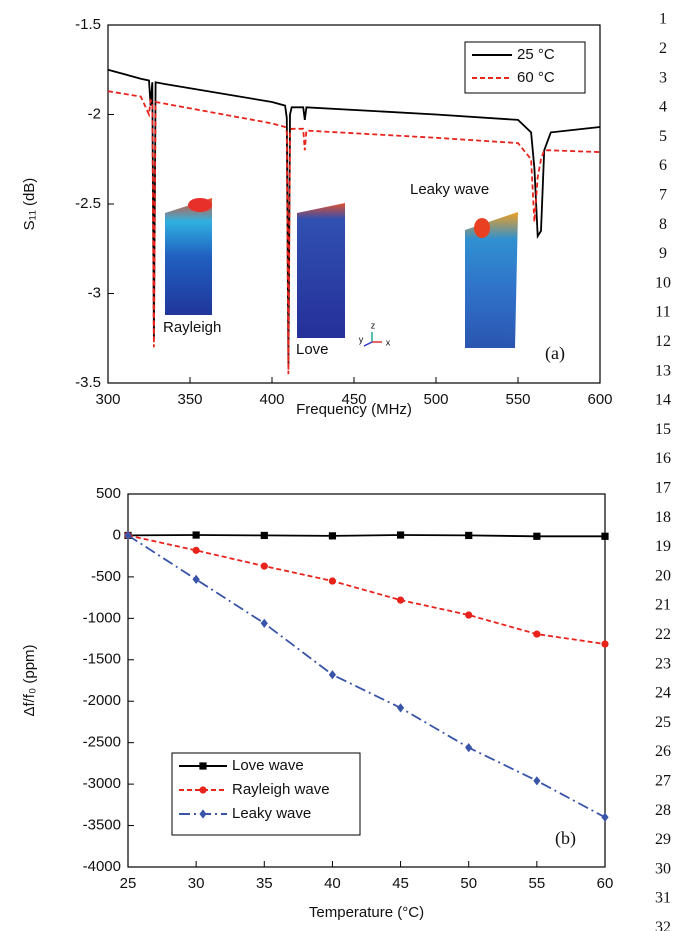  Describe the element at coordinates (599, 399) in the screenshot. I see `x-tick-label: 600` at that location.